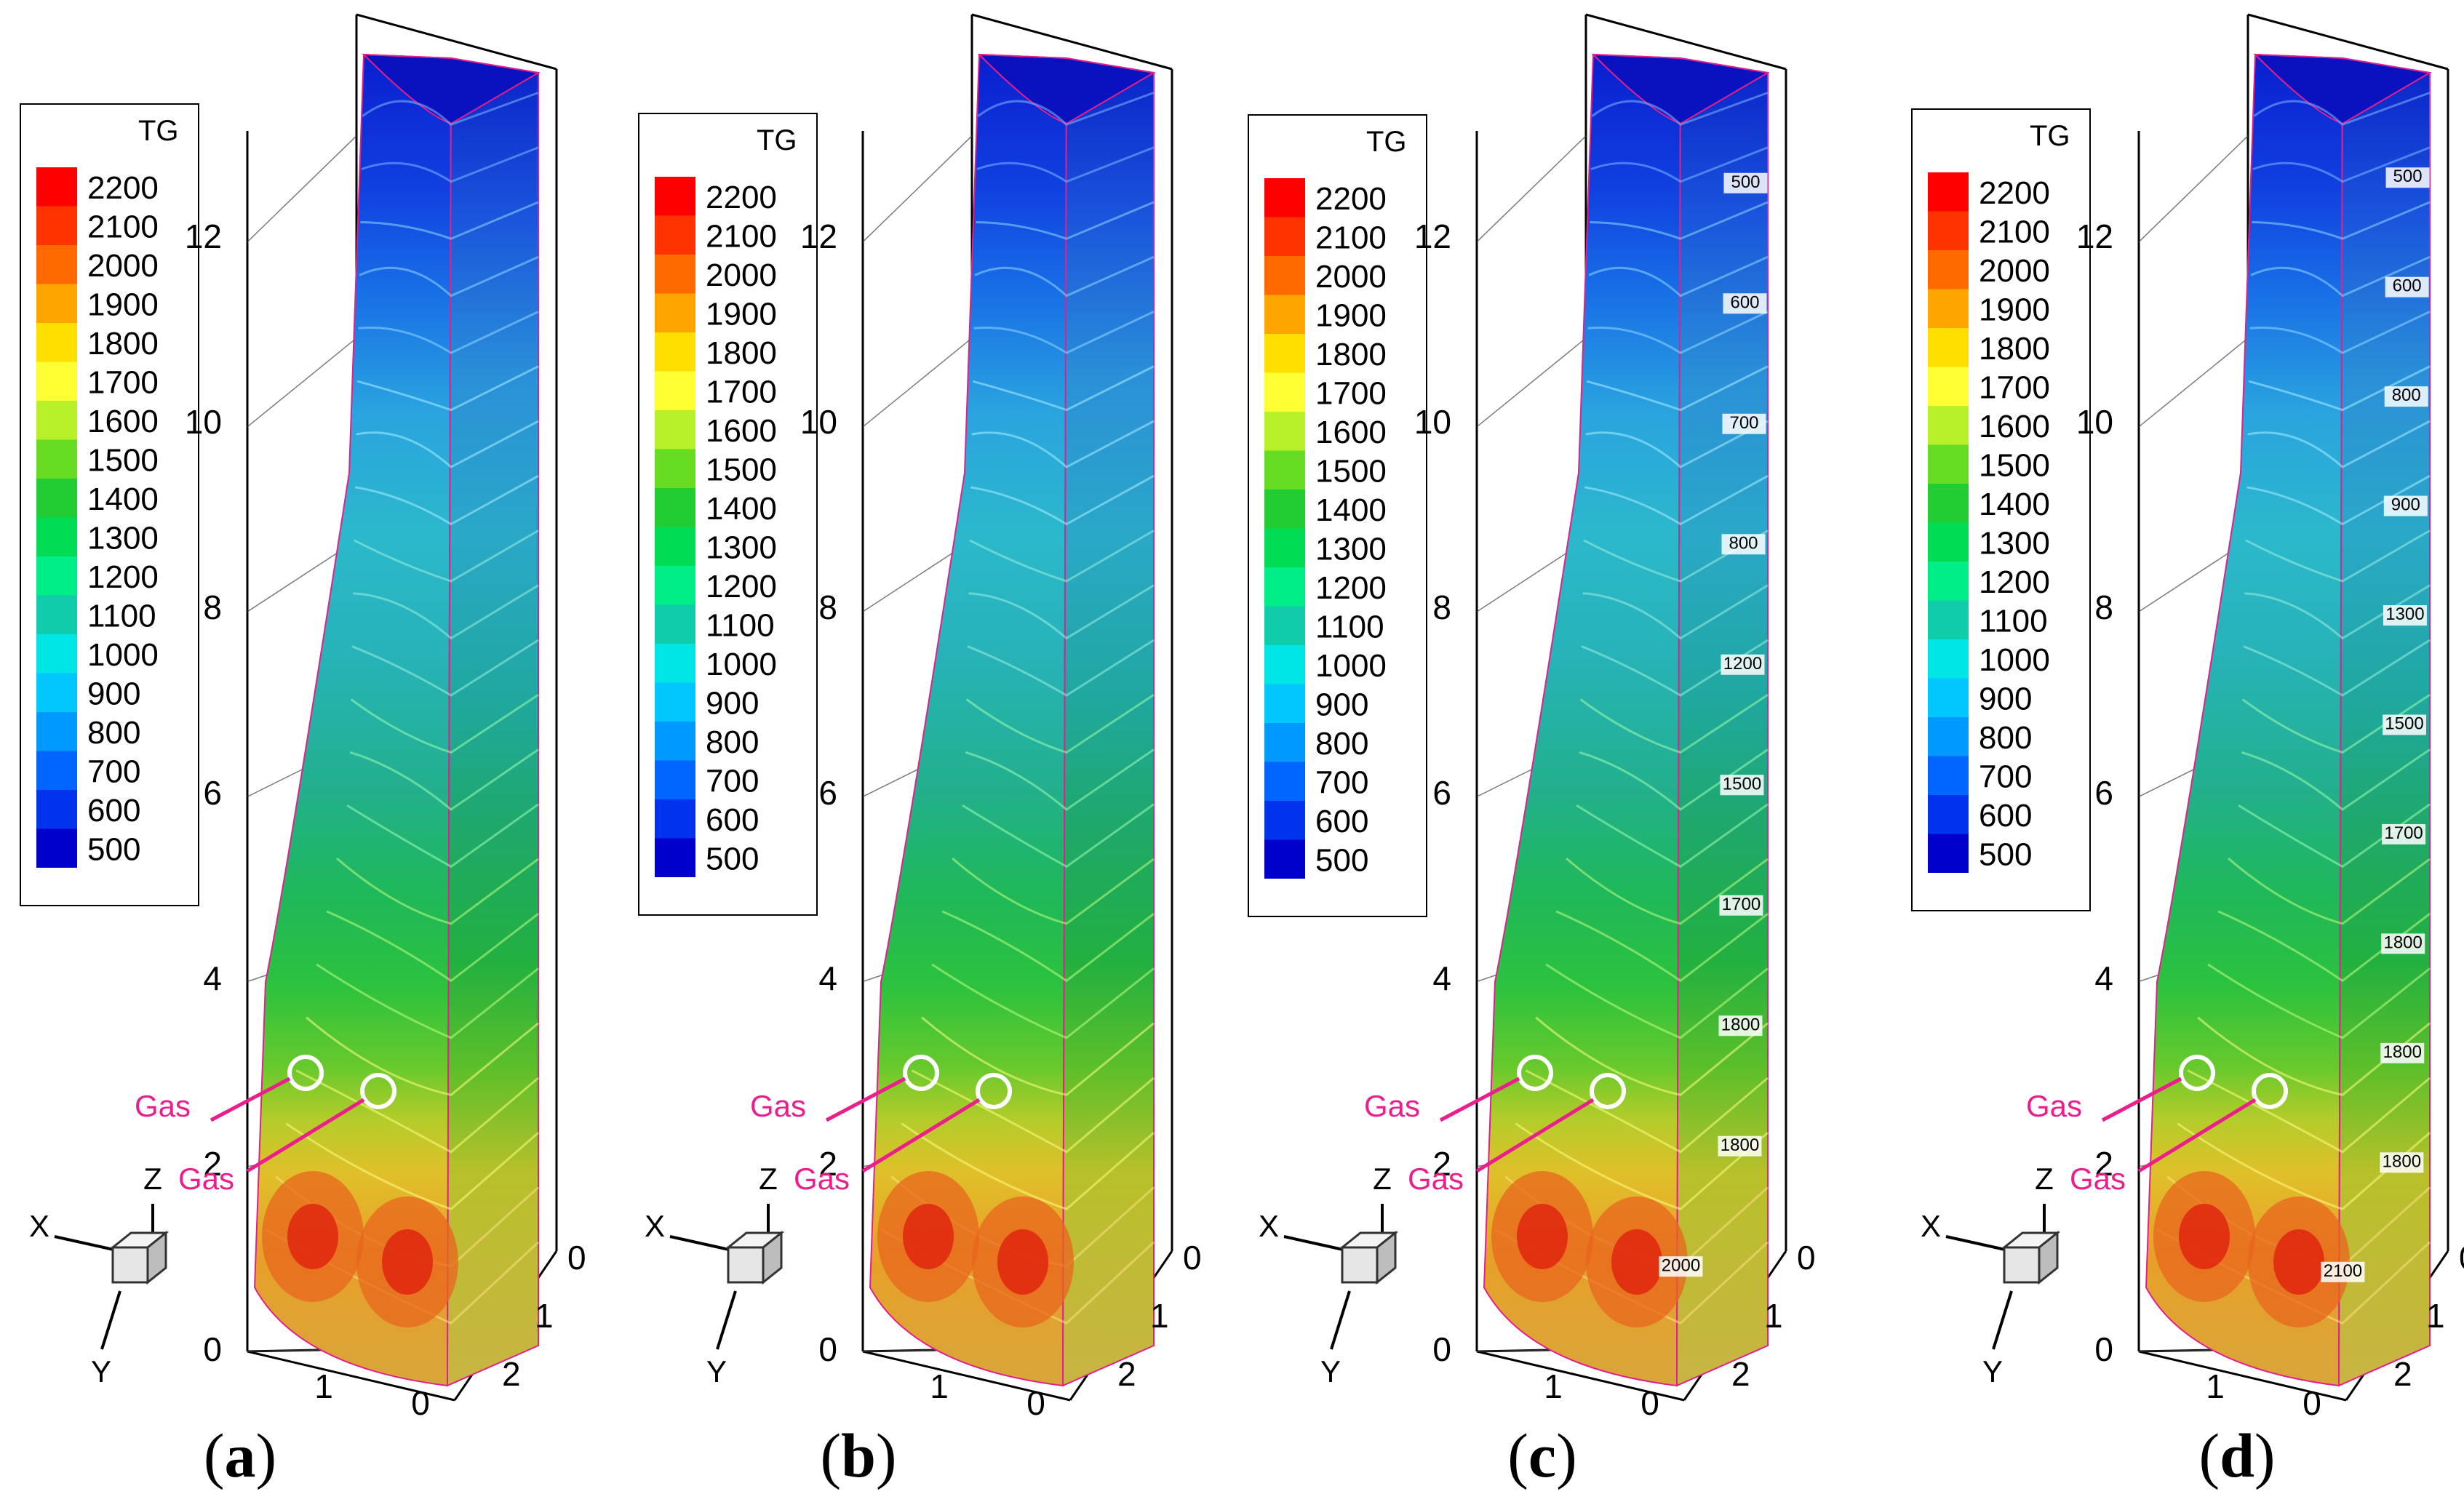 This screenshot has height=1502, width=2464. I want to click on legend-tick-label: 2000, so click(741, 275).